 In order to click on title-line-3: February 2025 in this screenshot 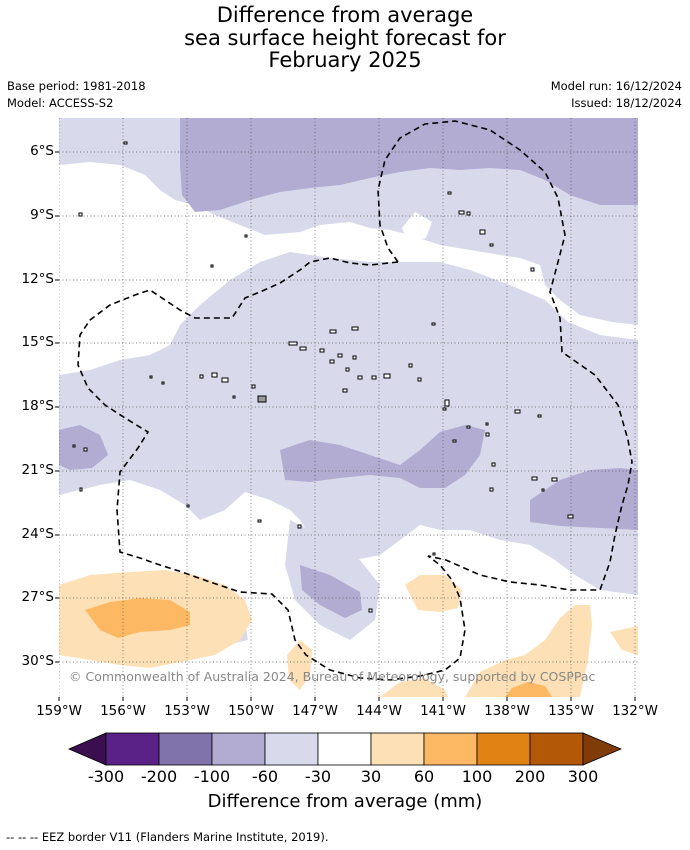, I will do `click(345, 60)`.